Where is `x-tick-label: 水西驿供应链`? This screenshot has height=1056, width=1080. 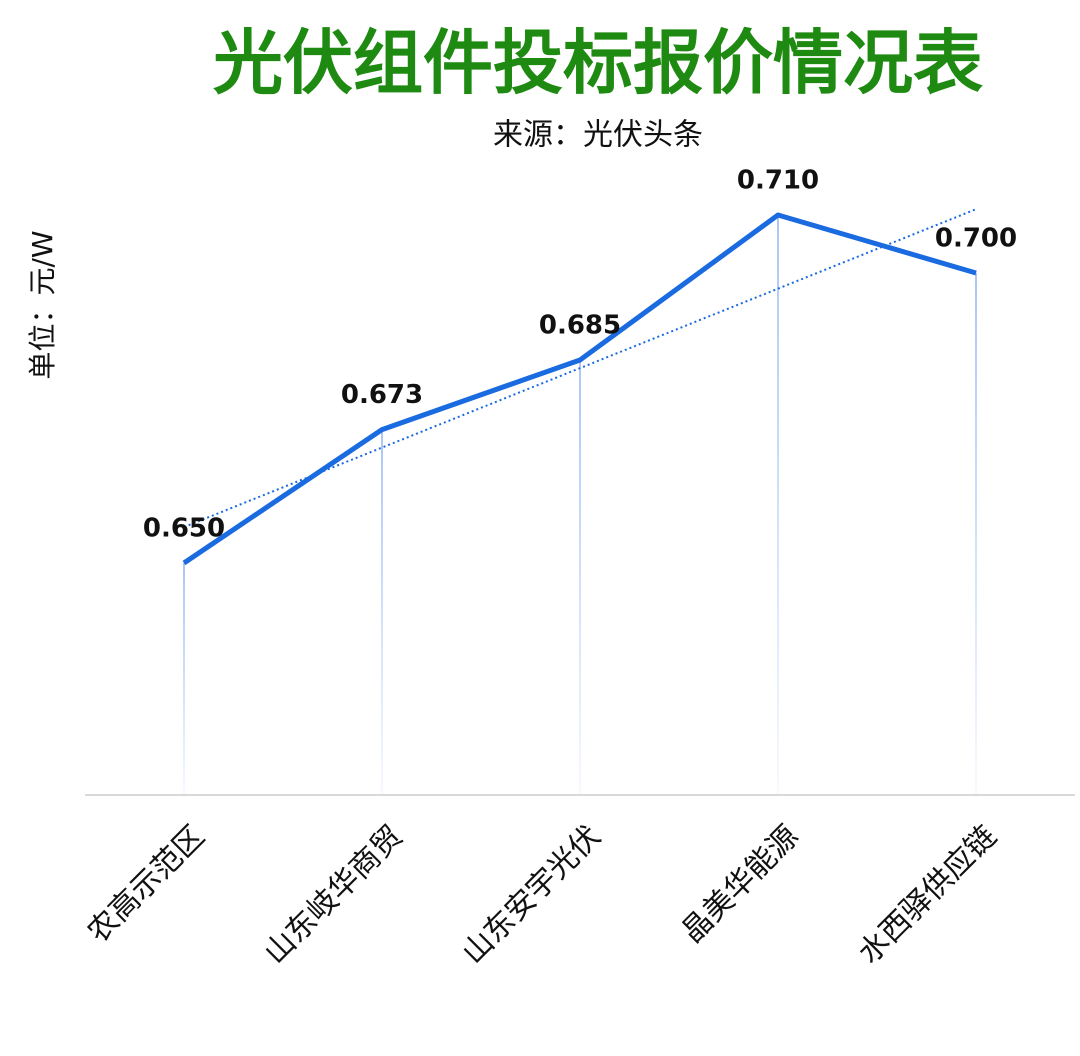 x-tick-label: 水西驿供应链 is located at coordinates (928, 895).